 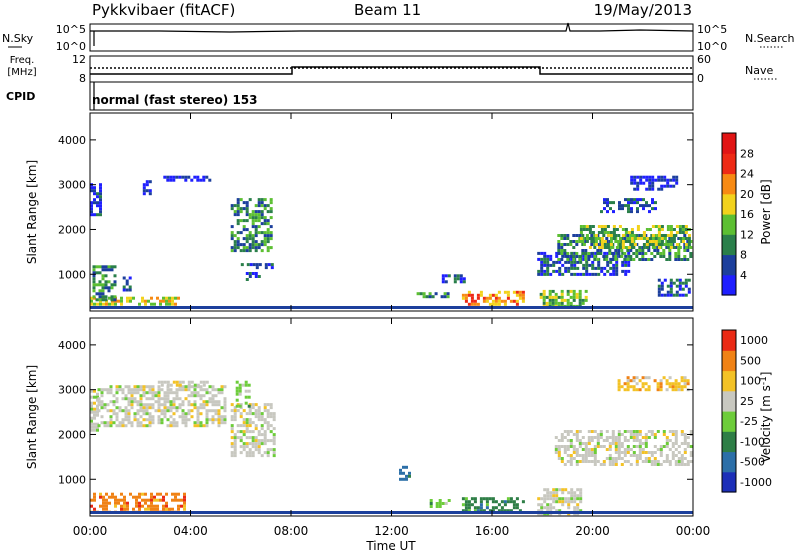 What do you see at coordinates (759, 70) in the screenshot?
I see `nave-label: Nave` at bounding box center [759, 70].